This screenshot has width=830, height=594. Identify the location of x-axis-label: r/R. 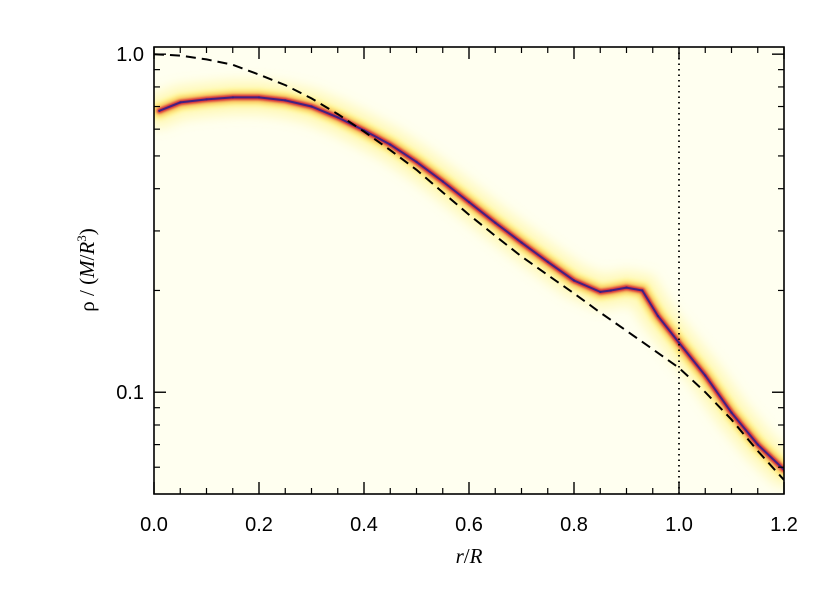
(469, 556).